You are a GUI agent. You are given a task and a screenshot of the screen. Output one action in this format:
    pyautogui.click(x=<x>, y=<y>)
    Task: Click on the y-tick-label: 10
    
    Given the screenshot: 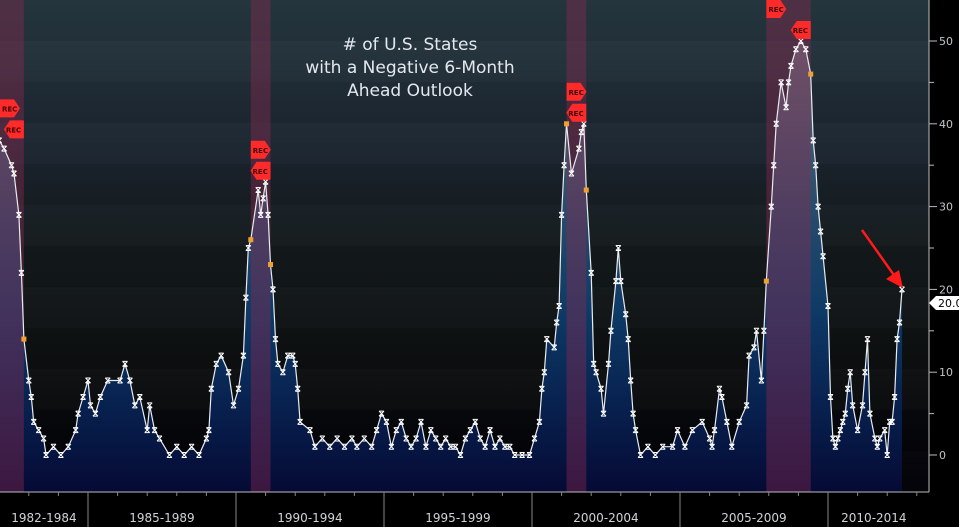 What is the action you would take?
    pyautogui.click(x=946, y=372)
    